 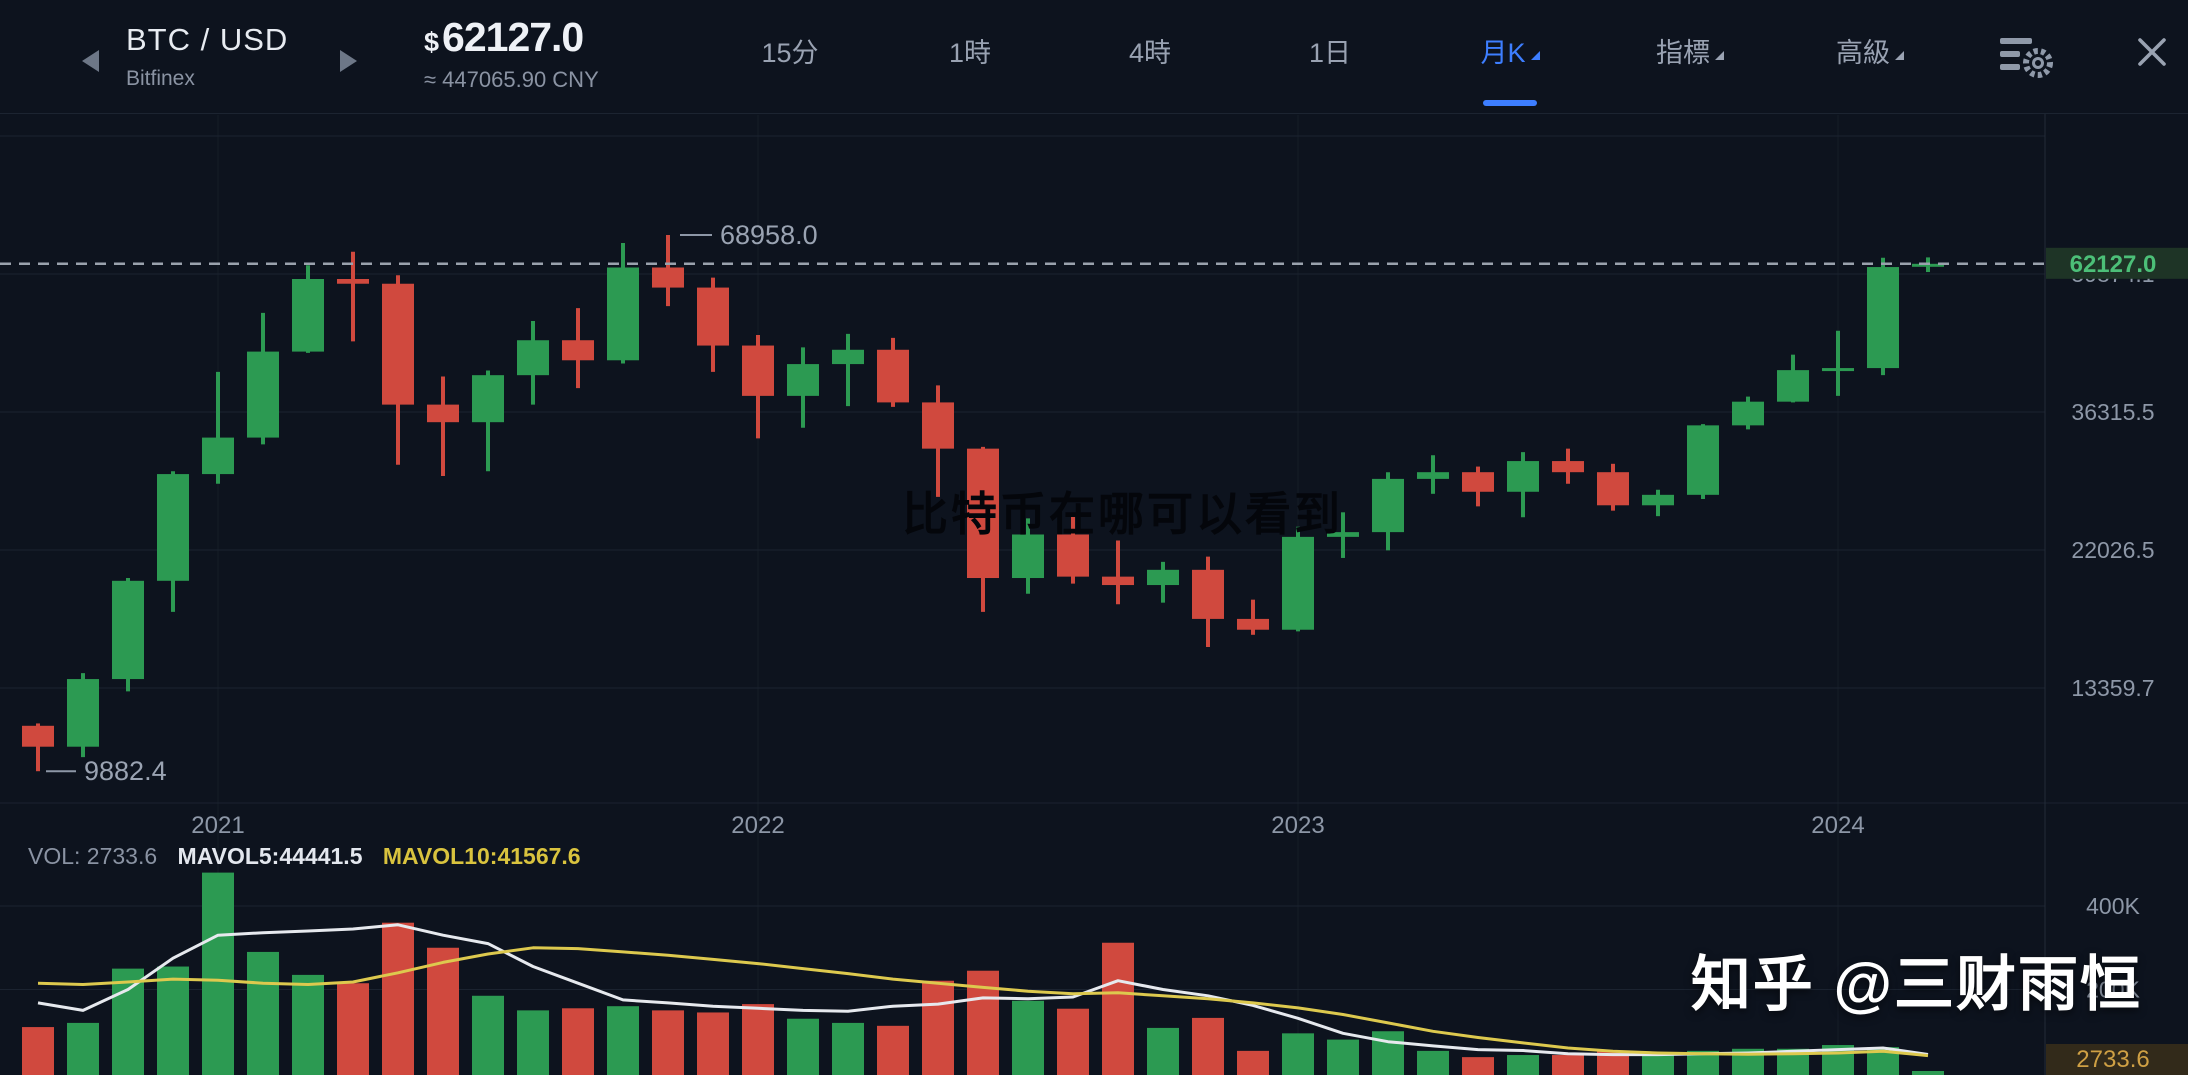 I want to click on active-tab-underline, so click(x=1510, y=103).